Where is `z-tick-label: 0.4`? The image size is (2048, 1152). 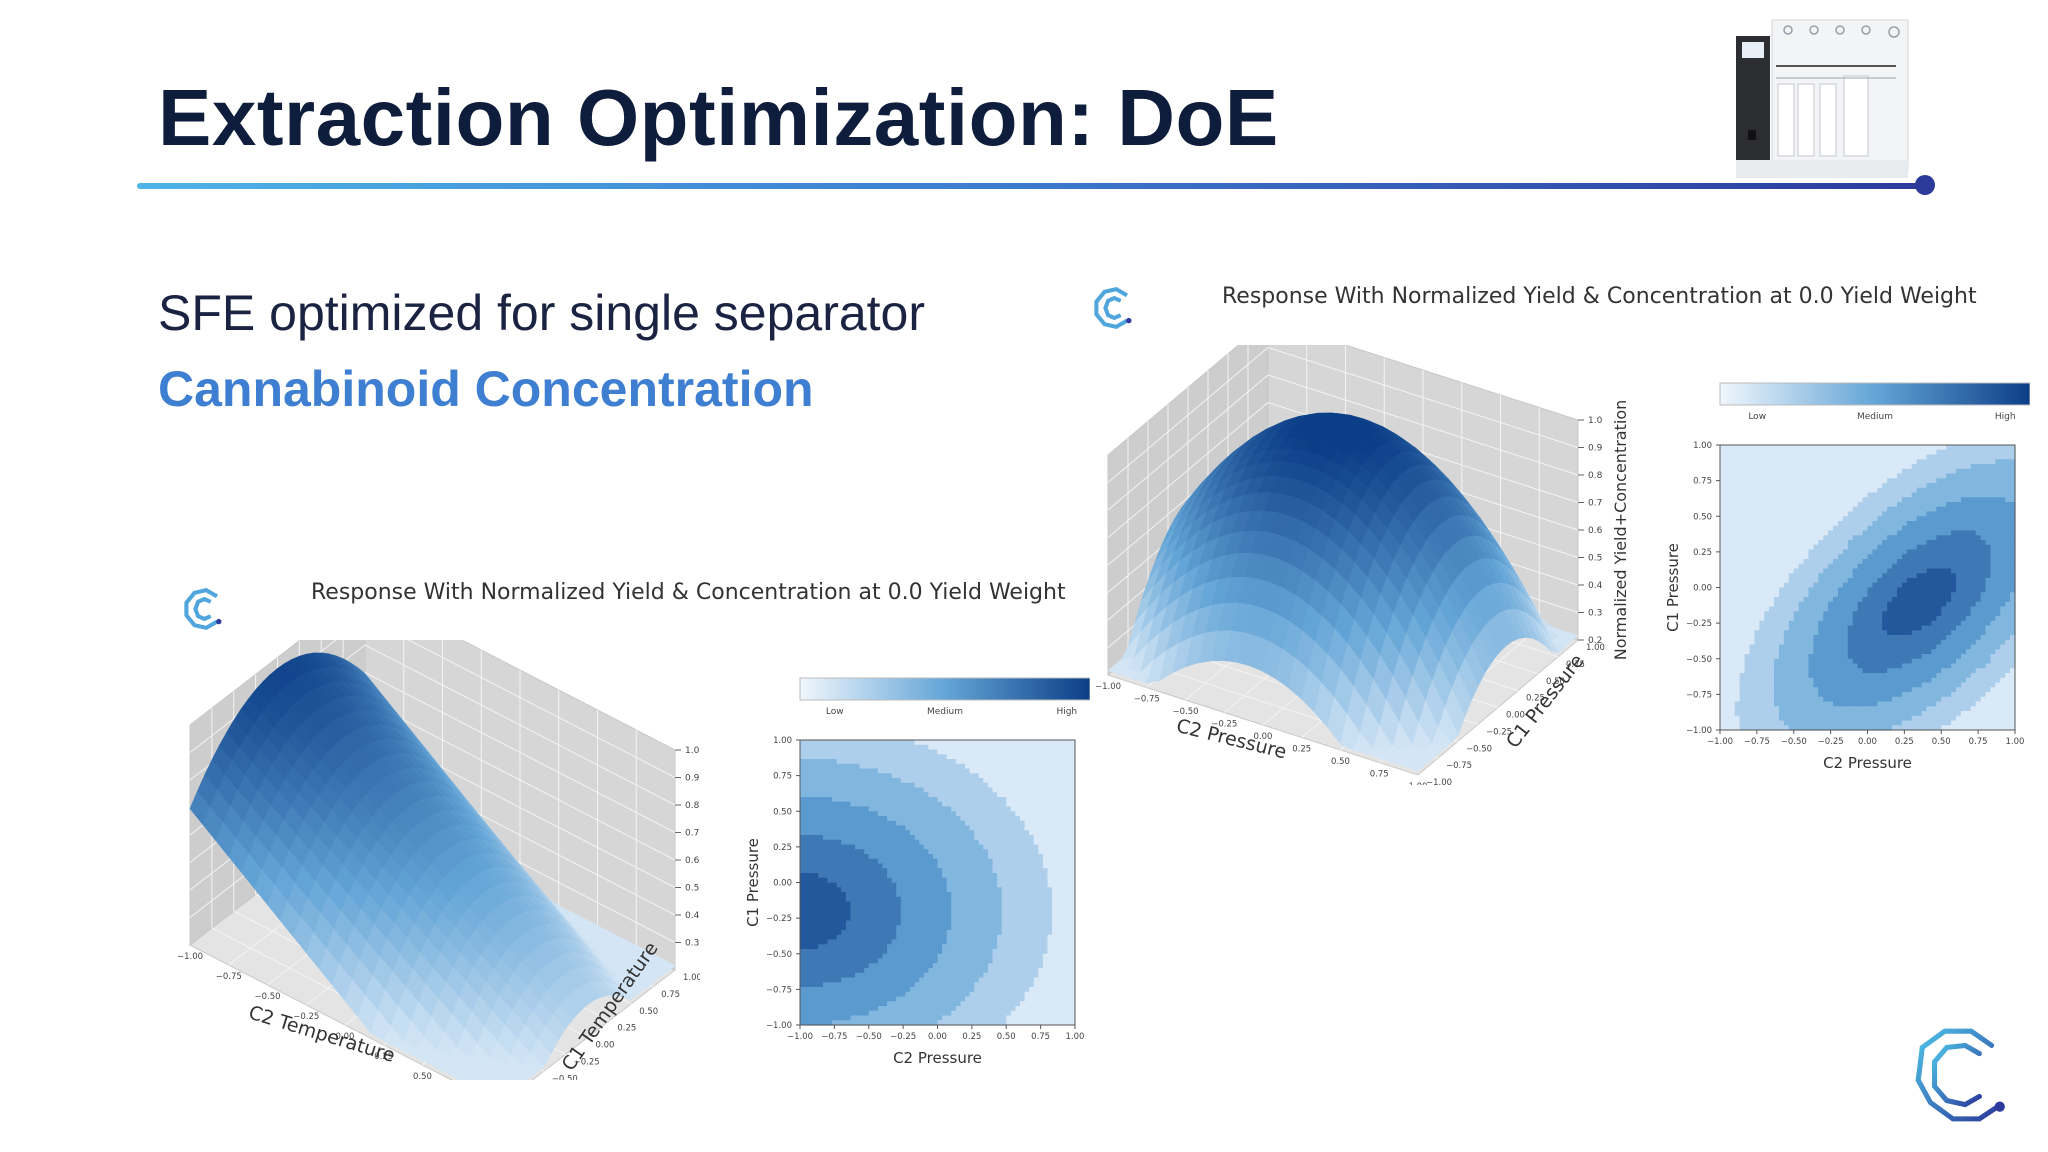 z-tick-label: 0.4 is located at coordinates (1595, 586).